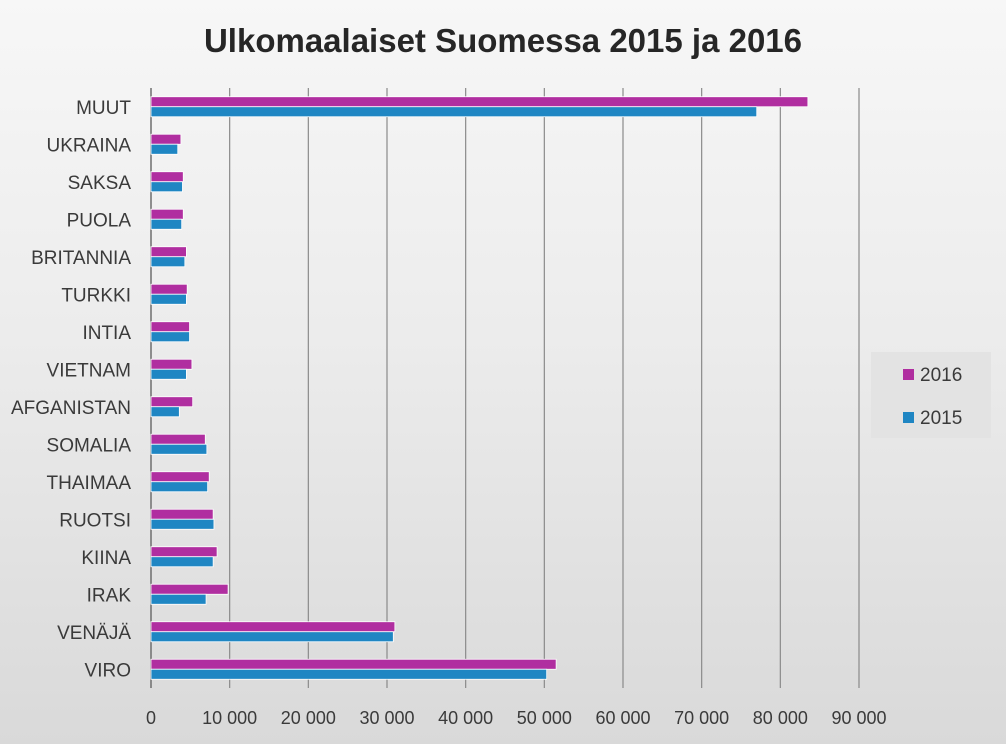  What do you see at coordinates (170, 327) in the screenshot?
I see `bar-2016-intia` at bounding box center [170, 327].